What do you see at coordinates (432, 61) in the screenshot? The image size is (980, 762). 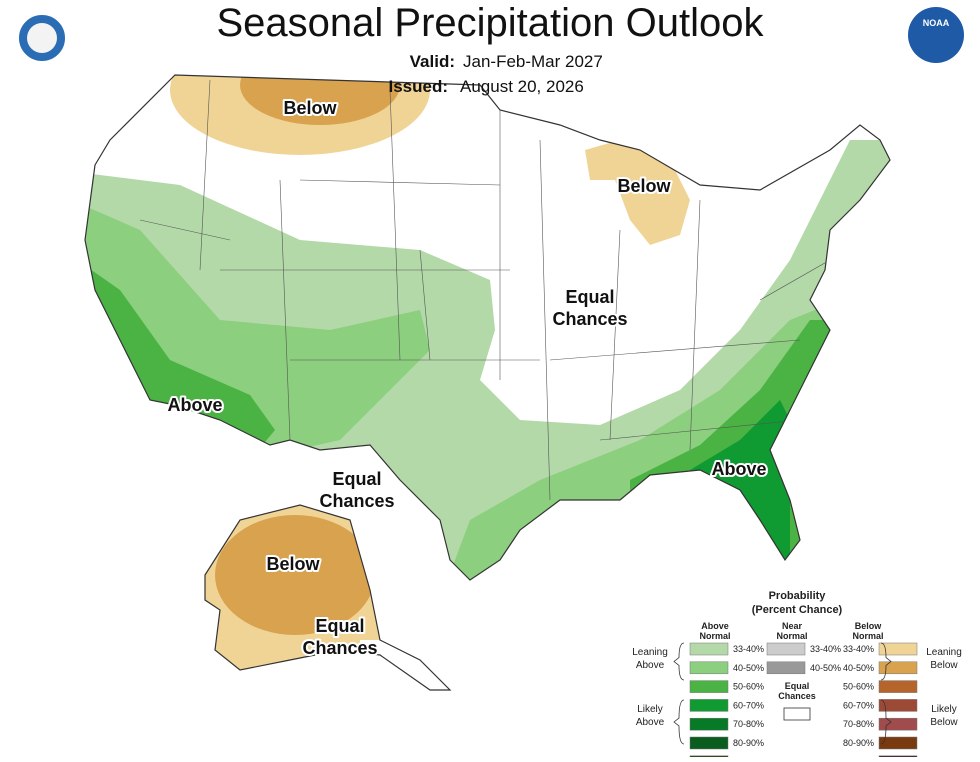 I see `valid-label: Valid:` at bounding box center [432, 61].